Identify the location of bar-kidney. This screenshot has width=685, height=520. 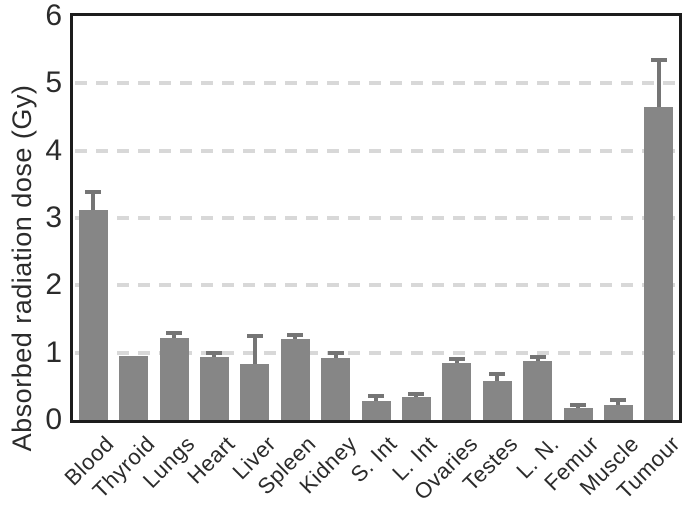
(336, 389).